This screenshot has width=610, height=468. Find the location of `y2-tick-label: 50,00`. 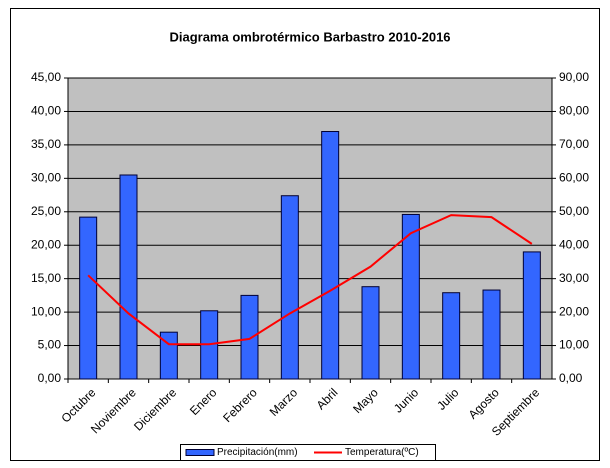

y2-tick-label: 50,00 is located at coordinates (574, 211).